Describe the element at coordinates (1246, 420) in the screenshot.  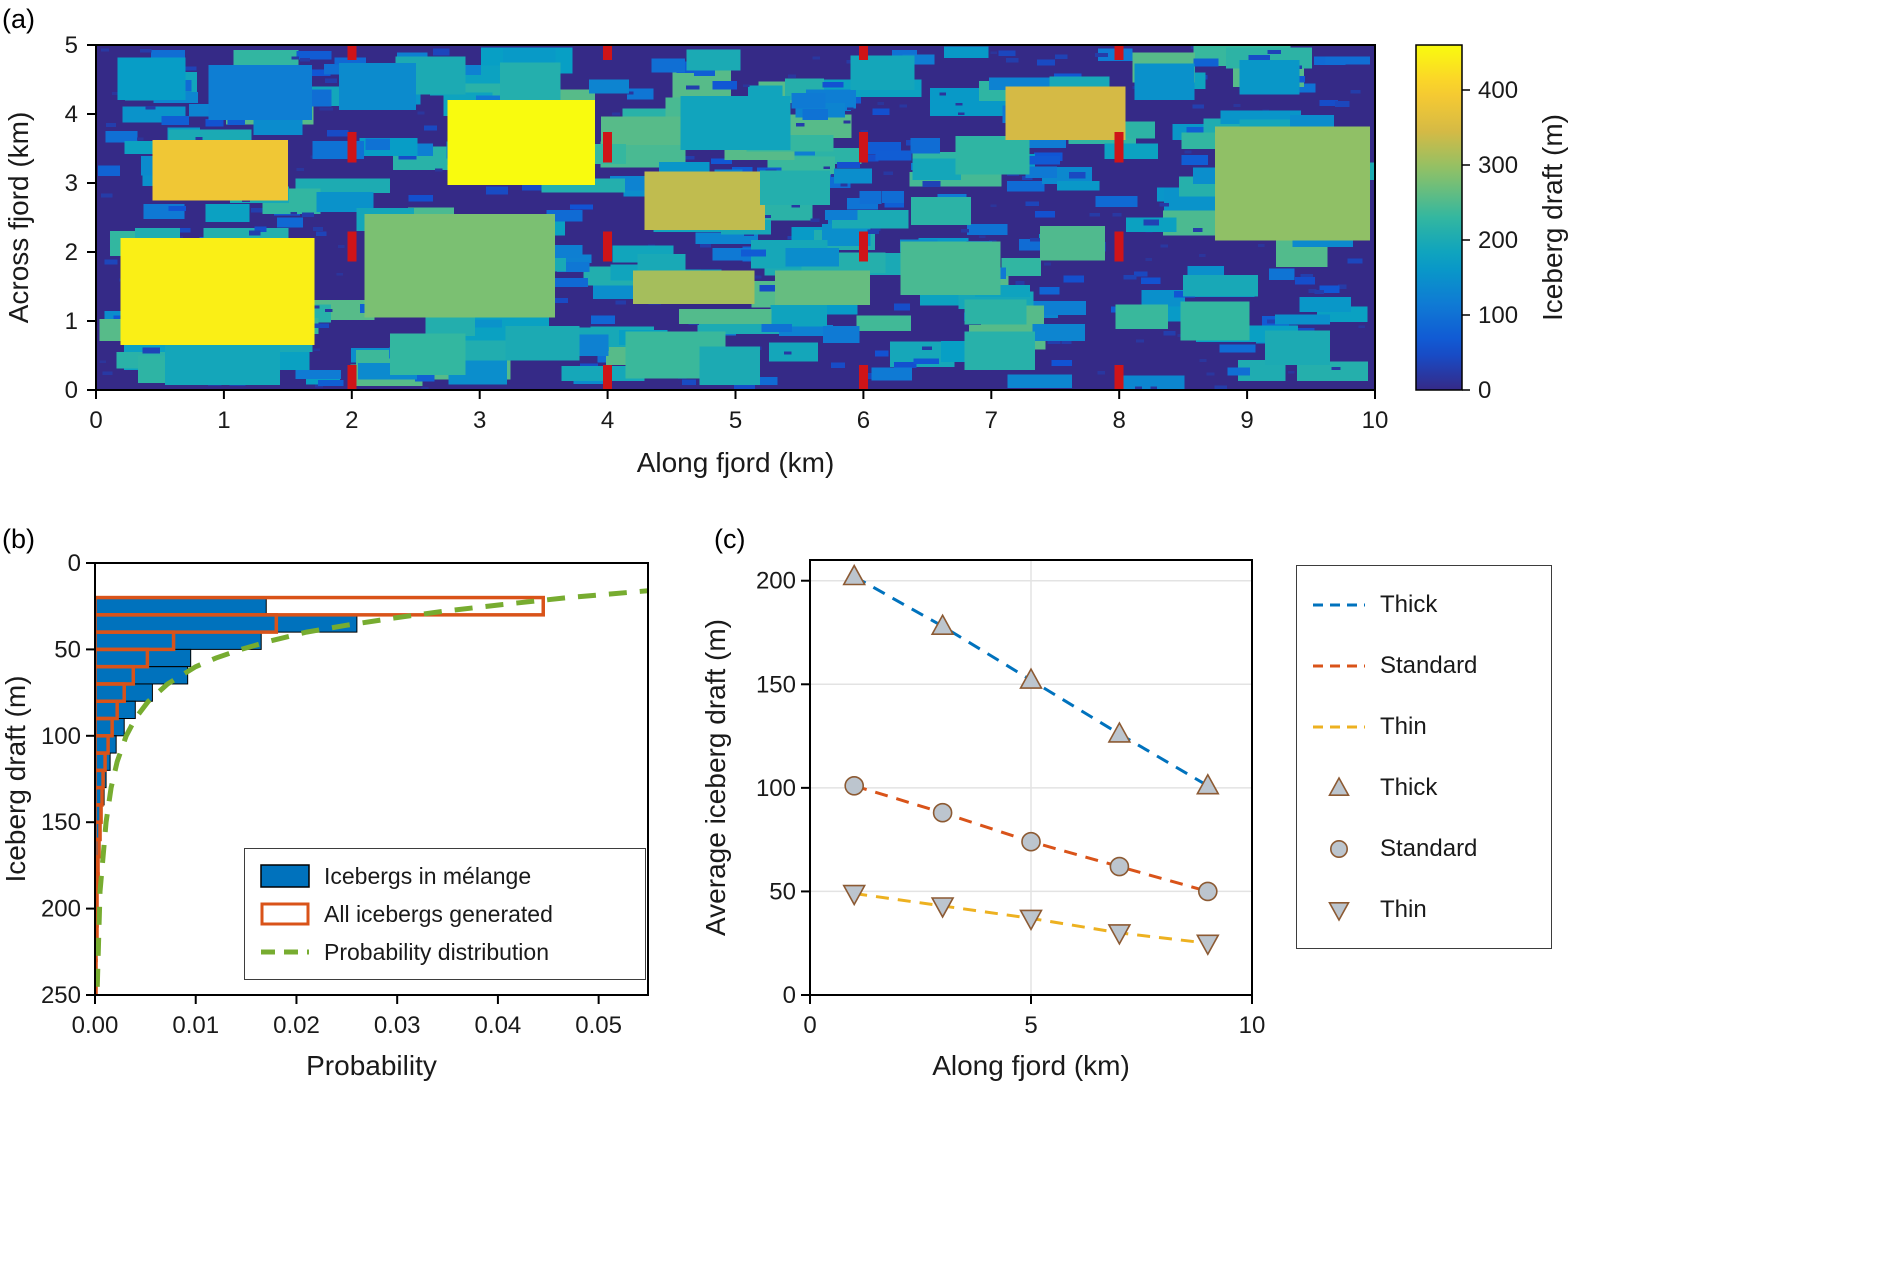
I see `tick-label: 9` at that location.